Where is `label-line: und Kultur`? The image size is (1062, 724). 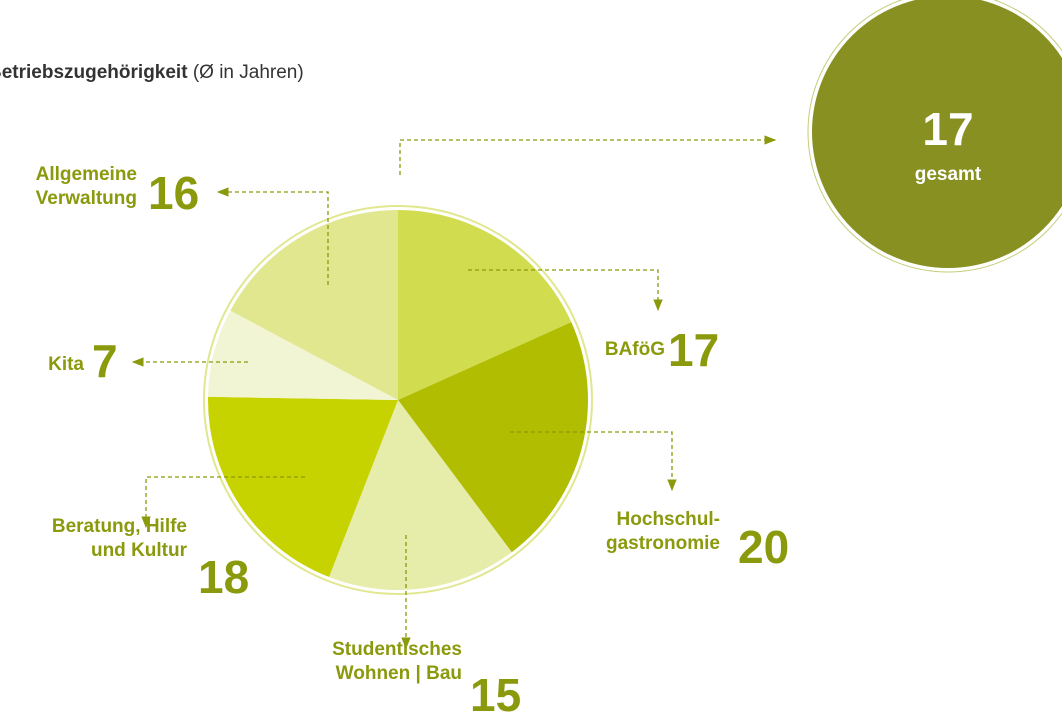 label-line: und Kultur is located at coordinates (139, 550).